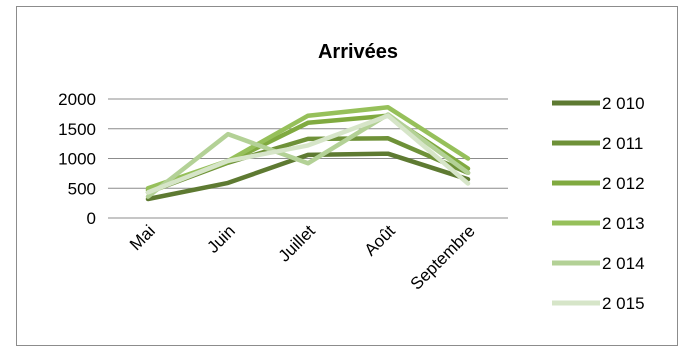 The image size is (684, 352). Describe the element at coordinates (597, 143) in the screenshot. I see `legend-item: 2 011` at that location.